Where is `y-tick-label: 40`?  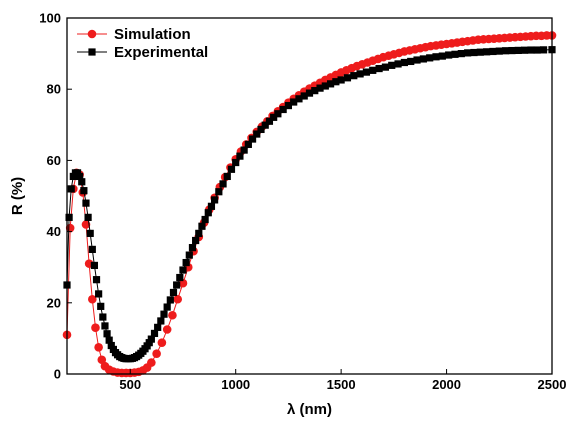 y-tick-label: 40 is located at coordinates (54, 231).